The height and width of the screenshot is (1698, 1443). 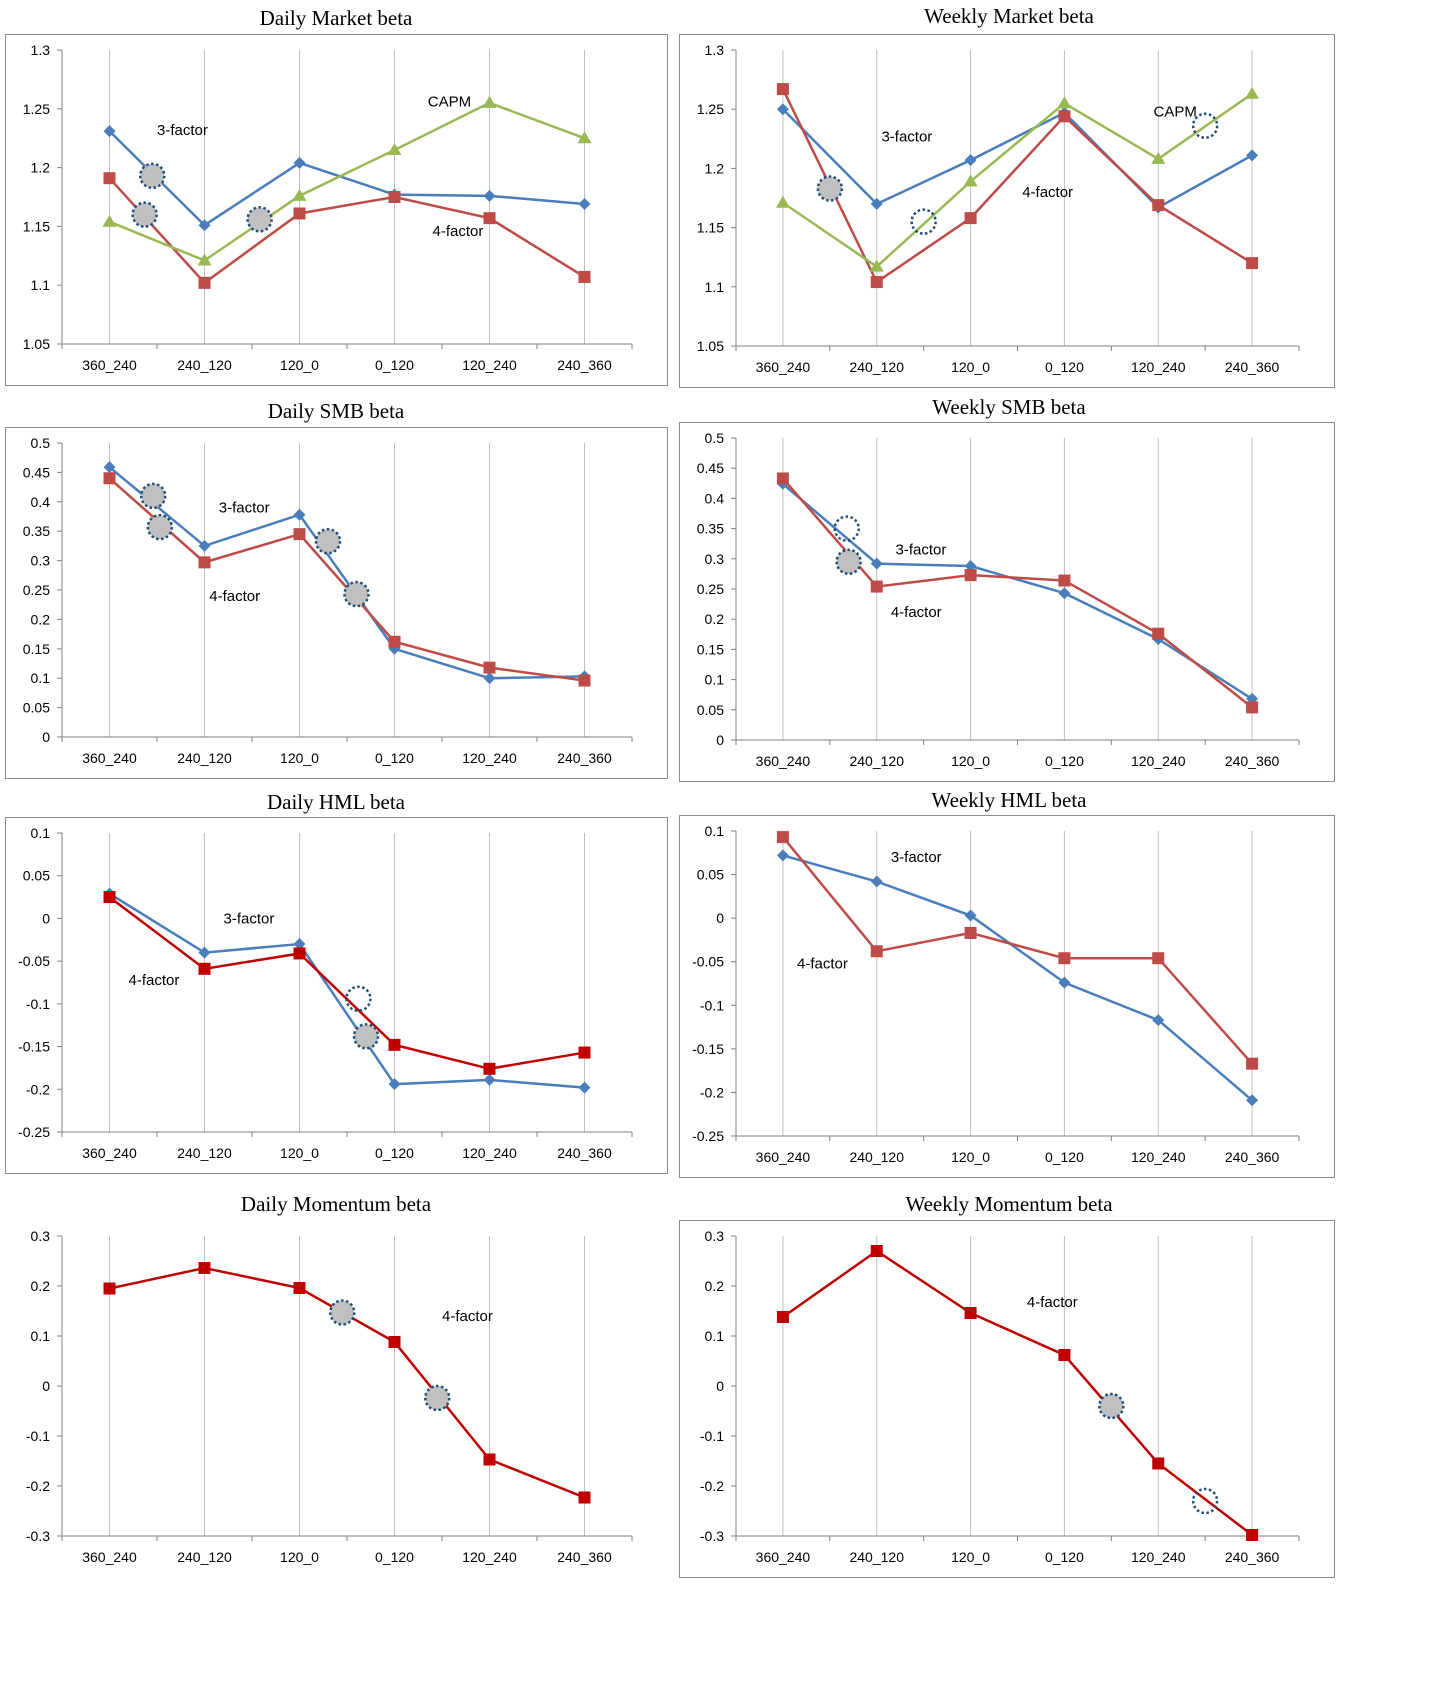 I want to click on y-tick-label: 1.15, so click(x=36, y=226).